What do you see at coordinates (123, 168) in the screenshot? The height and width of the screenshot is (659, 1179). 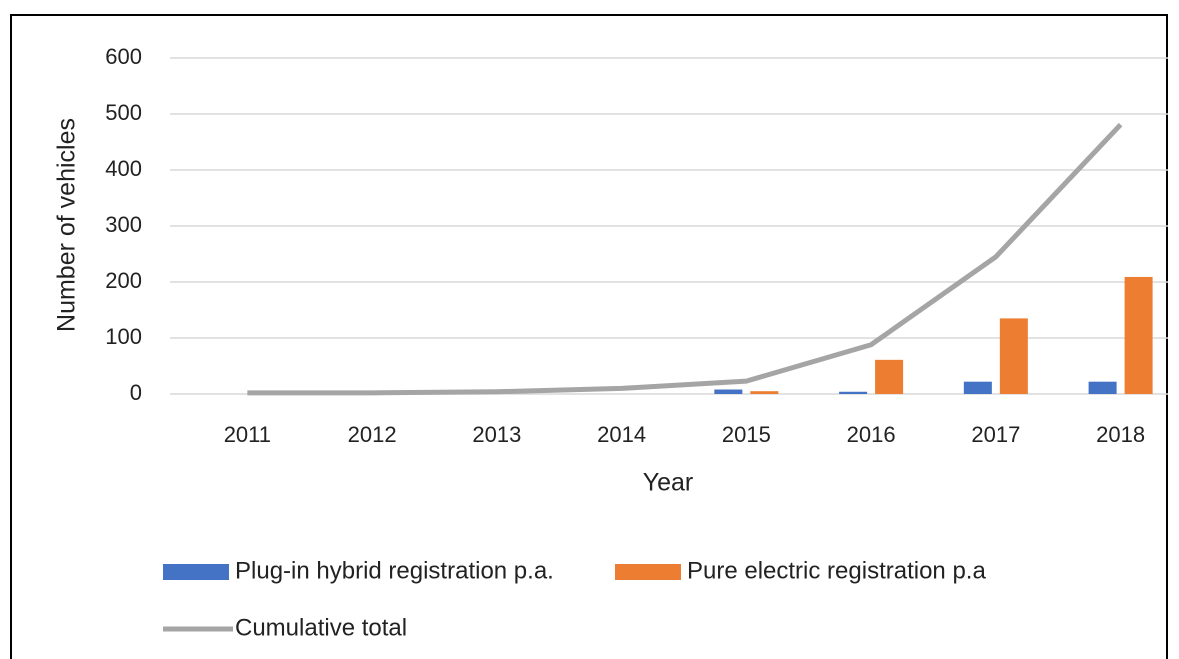 I see `y-tick-label: 400` at bounding box center [123, 168].